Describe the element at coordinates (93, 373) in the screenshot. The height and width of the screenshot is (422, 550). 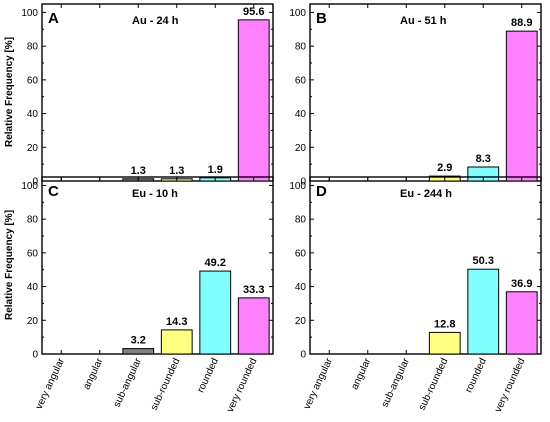
I see `panel-c-xtick-label-1: angular` at that location.